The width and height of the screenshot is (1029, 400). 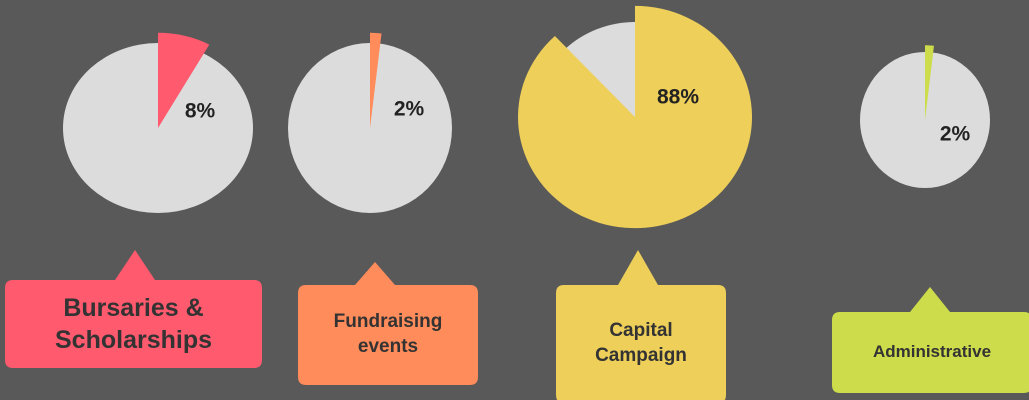 What do you see at coordinates (678, 97) in the screenshot?
I see `value-label: 88%` at bounding box center [678, 97].